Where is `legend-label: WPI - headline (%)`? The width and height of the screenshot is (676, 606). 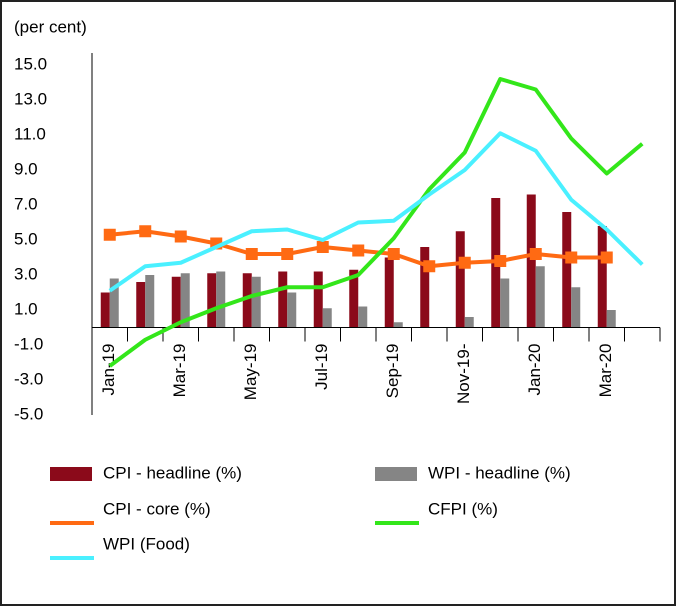
legend-label: WPI - headline (%) is located at coordinates (499, 472).